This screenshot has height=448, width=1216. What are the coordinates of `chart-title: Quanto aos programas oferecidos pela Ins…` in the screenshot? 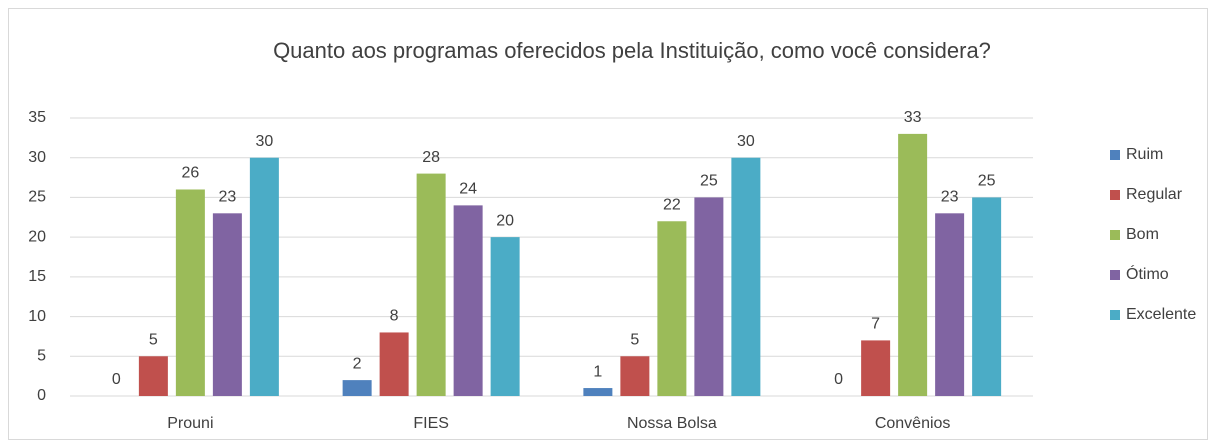 It's located at (632, 50).